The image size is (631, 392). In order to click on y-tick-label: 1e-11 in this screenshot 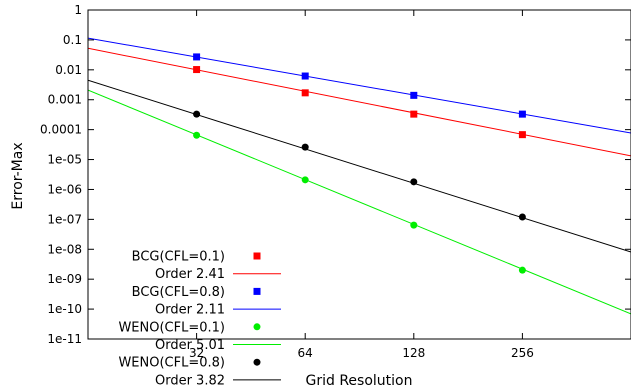, I will do `click(64, 339)`.